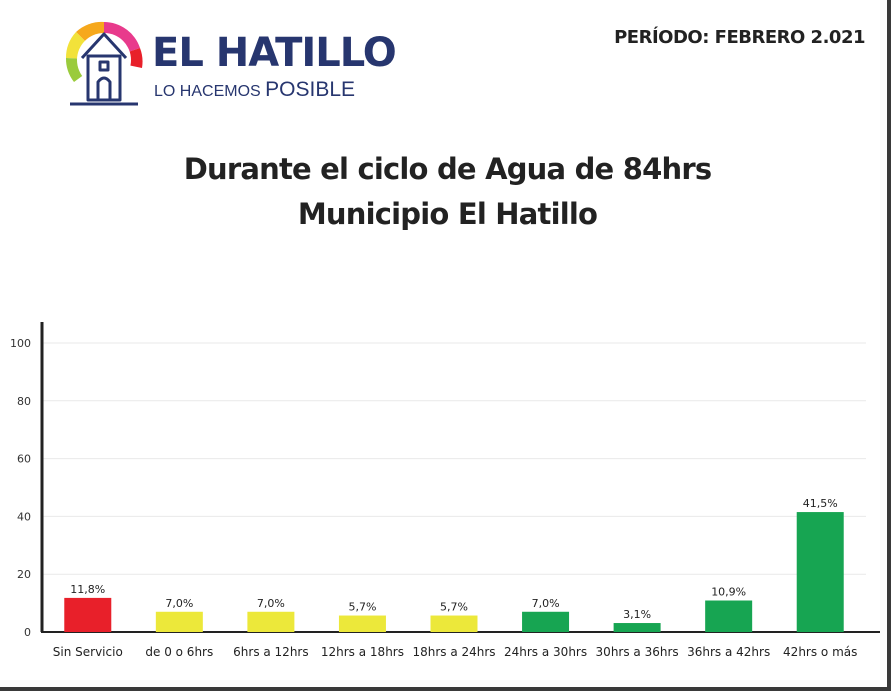 Image resolution: width=895 pixels, height=695 pixels. Describe the element at coordinates (20, 343) in the screenshot. I see `y-tick-label: 100` at that location.